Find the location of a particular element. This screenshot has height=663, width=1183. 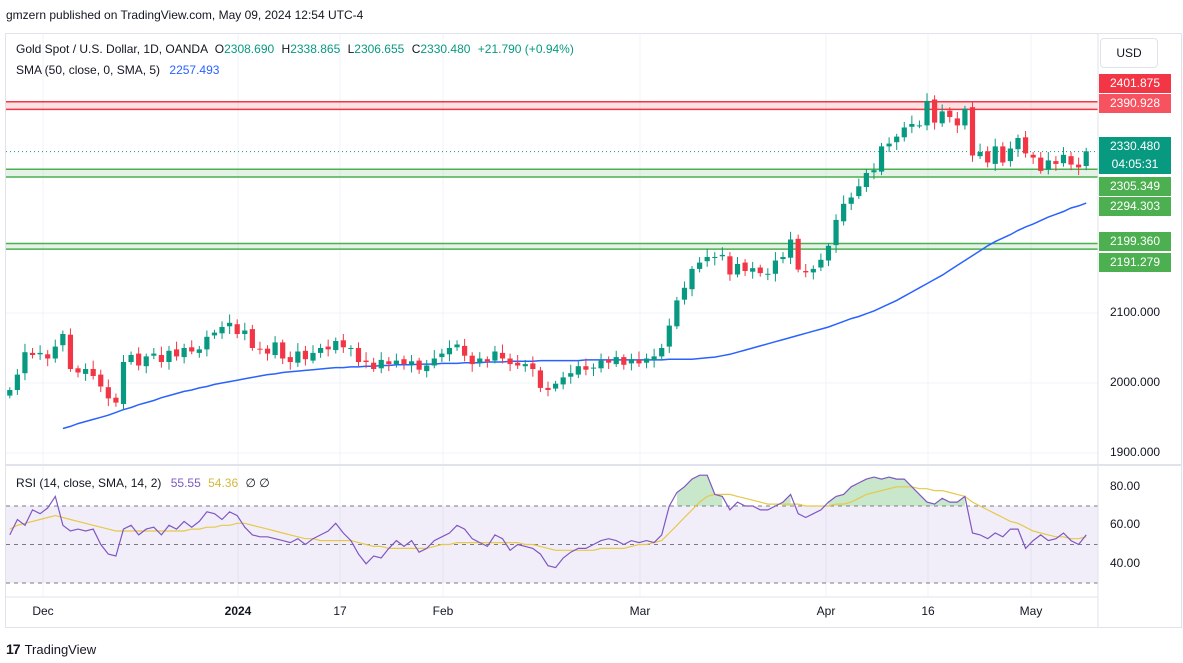

rsi-tick-label: 80.00 is located at coordinates (1125, 485).